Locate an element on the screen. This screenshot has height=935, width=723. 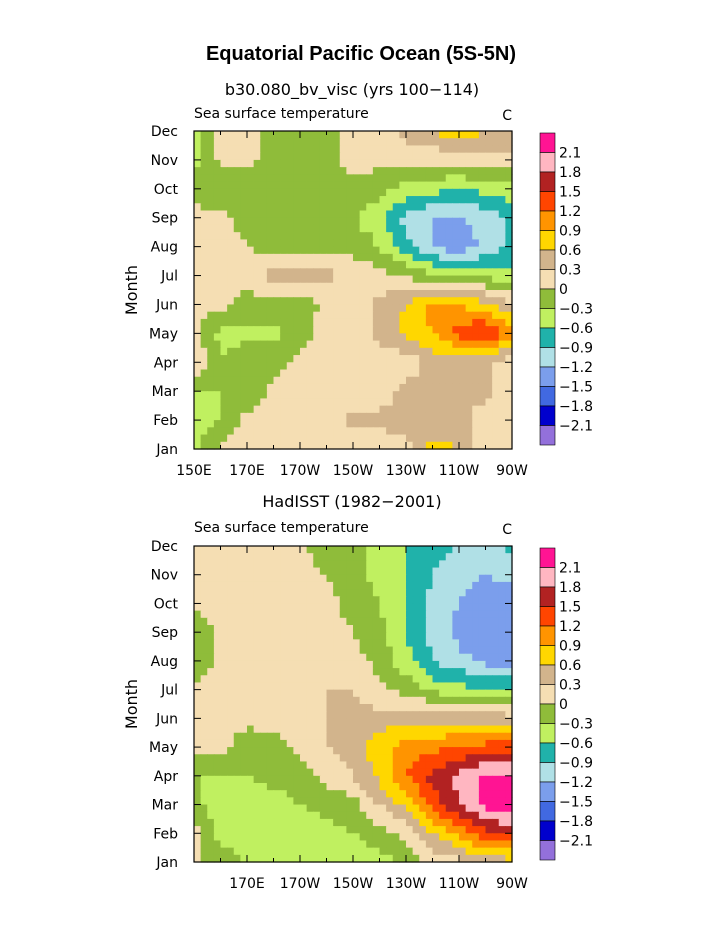
sst-contour-field is located at coordinates (353, 704).